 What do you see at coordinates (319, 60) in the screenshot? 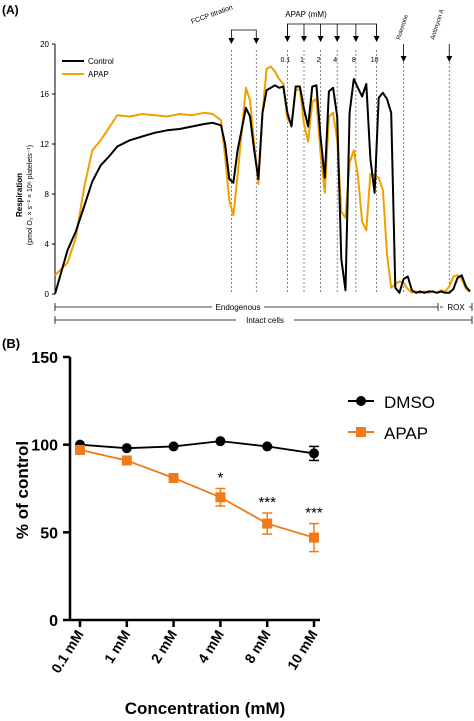
I see `apap-conc-label: 2` at bounding box center [319, 60].